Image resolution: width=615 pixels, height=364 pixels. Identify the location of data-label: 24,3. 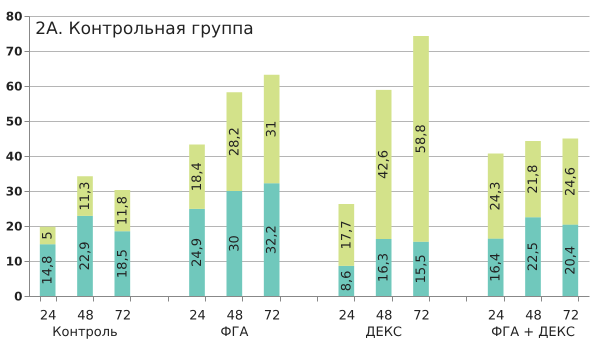
(496, 196).